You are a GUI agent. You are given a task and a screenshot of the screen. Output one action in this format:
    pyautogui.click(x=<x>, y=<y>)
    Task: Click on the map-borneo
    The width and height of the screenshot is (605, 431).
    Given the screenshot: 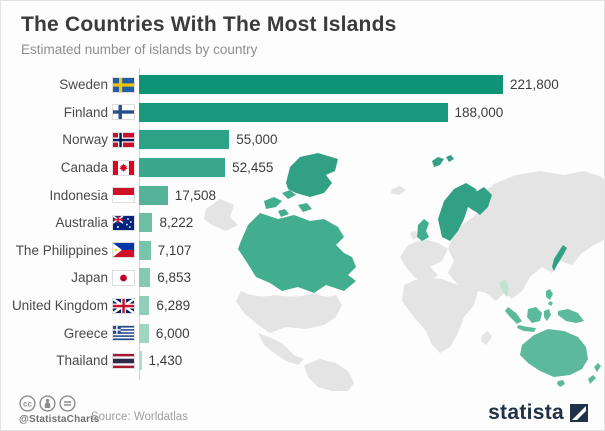 What is the action you would take?
    pyautogui.click(x=534, y=315)
    